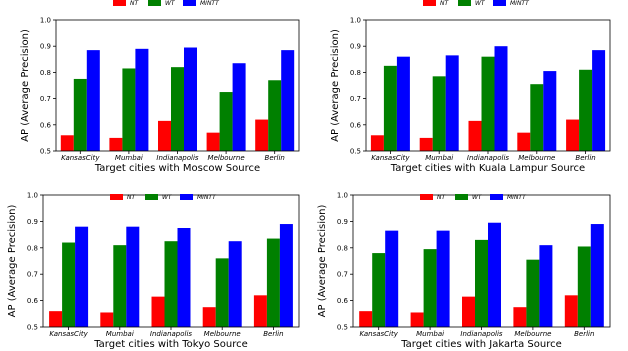  I want to click on x-axis-label: Target cities with Jakarta Source, so click(481, 344).